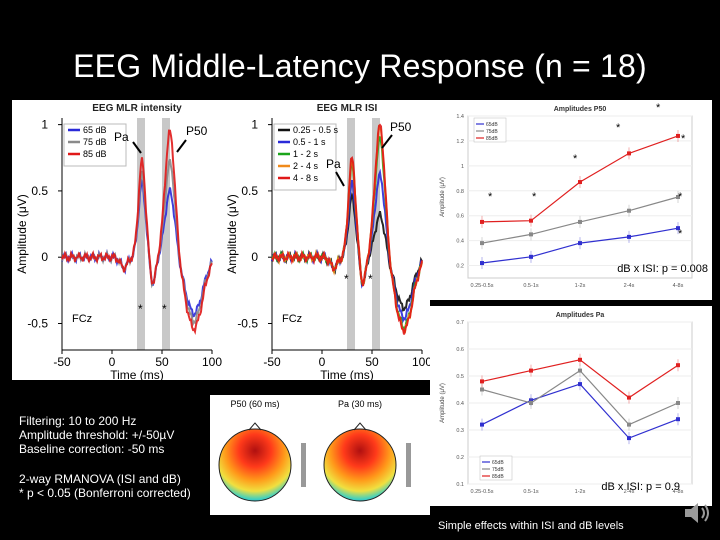 The image size is (720, 540). I want to click on panel-title: EEG MLR intensity, so click(137, 108).